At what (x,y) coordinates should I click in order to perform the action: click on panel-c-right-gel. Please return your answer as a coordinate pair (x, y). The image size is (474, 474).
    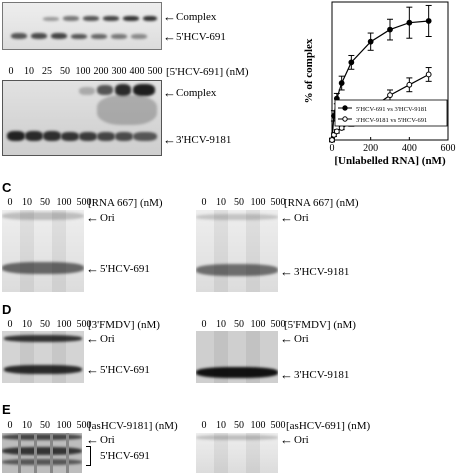
    Looking at the image, I should click on (237, 251).